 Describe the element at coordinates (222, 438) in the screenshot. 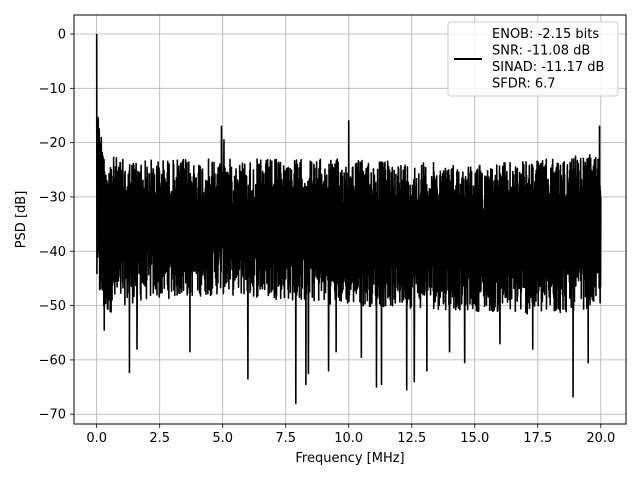

I see `x-tick-label: 5.0` at that location.